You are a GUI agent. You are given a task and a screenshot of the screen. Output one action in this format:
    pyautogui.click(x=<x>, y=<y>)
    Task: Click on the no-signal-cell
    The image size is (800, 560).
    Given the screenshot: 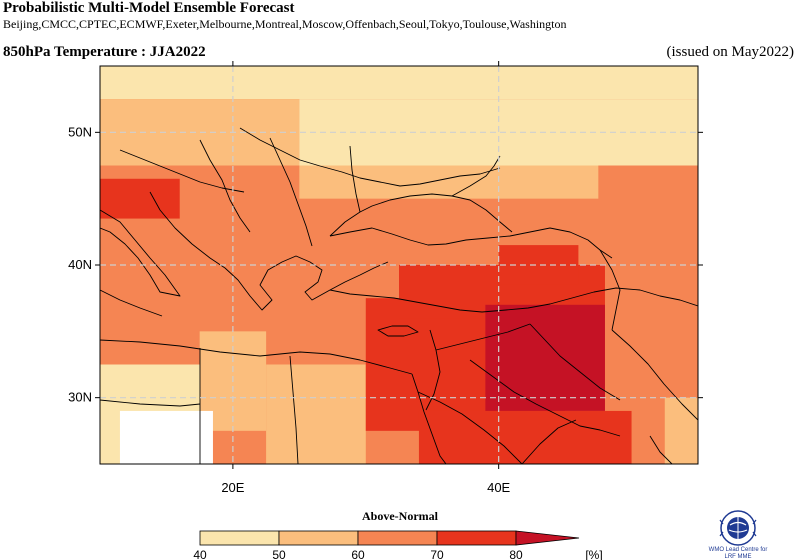 What is the action you would take?
    pyautogui.click(x=166, y=437)
    